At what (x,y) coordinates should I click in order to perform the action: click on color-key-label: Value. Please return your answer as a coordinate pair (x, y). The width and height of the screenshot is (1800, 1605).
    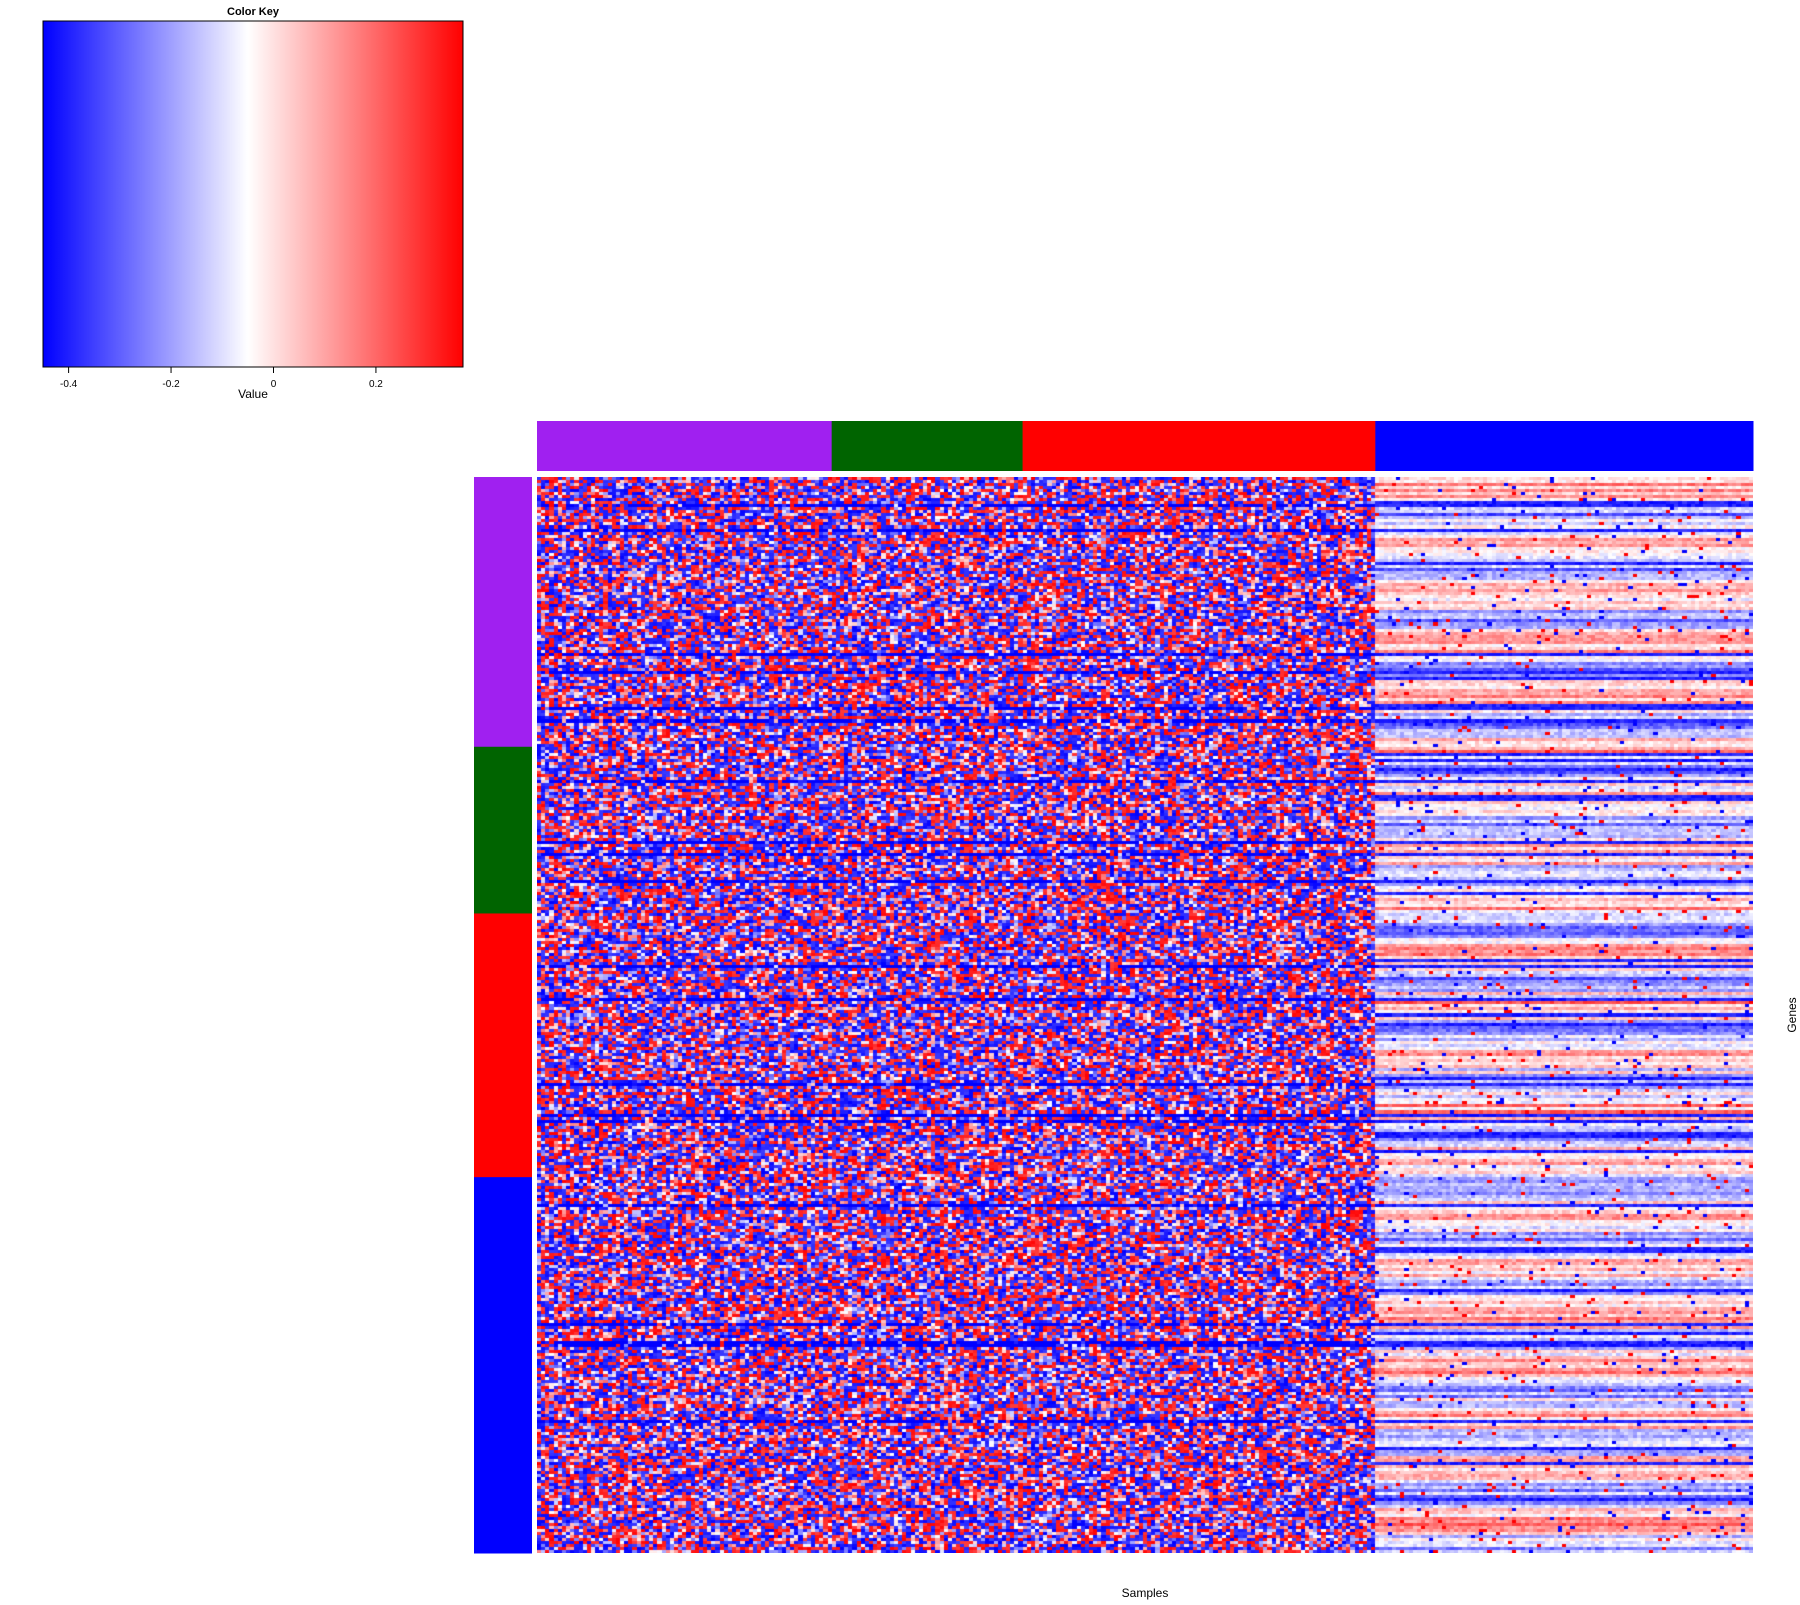
    Looking at the image, I should click on (253, 394).